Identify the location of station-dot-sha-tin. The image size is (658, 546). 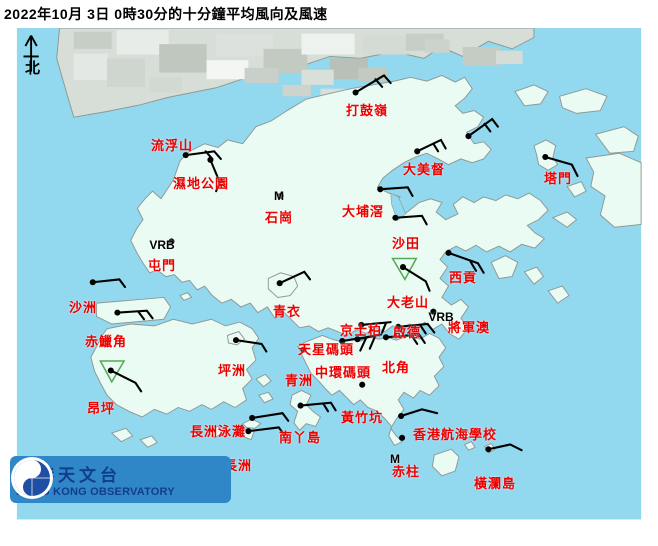
(395, 217).